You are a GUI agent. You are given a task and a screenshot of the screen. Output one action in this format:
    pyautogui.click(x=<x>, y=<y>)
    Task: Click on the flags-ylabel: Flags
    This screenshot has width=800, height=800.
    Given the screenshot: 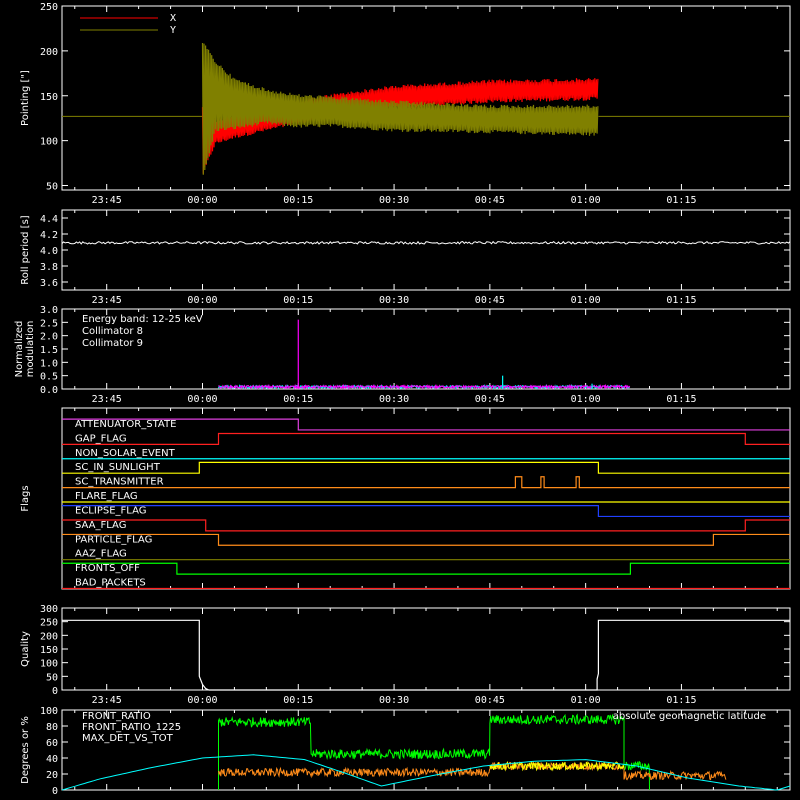 What is the action you would take?
    pyautogui.click(x=25, y=498)
    